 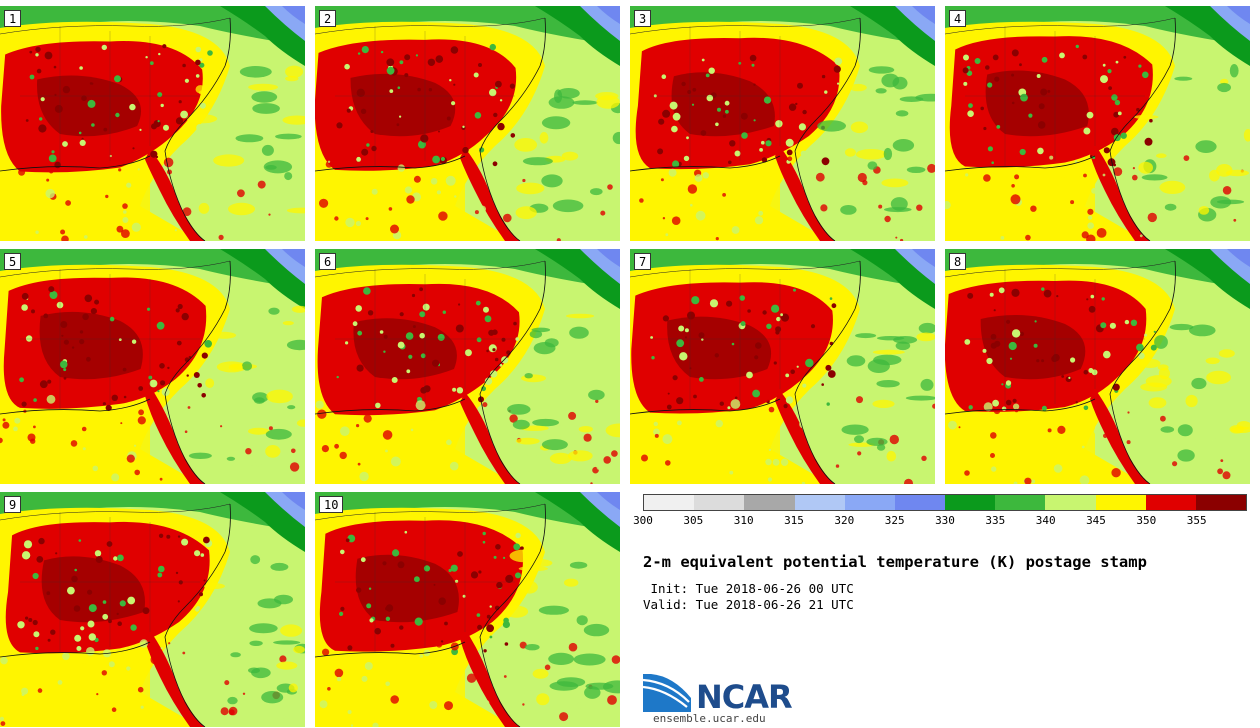 What do you see at coordinates (1096, 520) in the screenshot?
I see `colorbar-tick-label: 345` at bounding box center [1096, 520].